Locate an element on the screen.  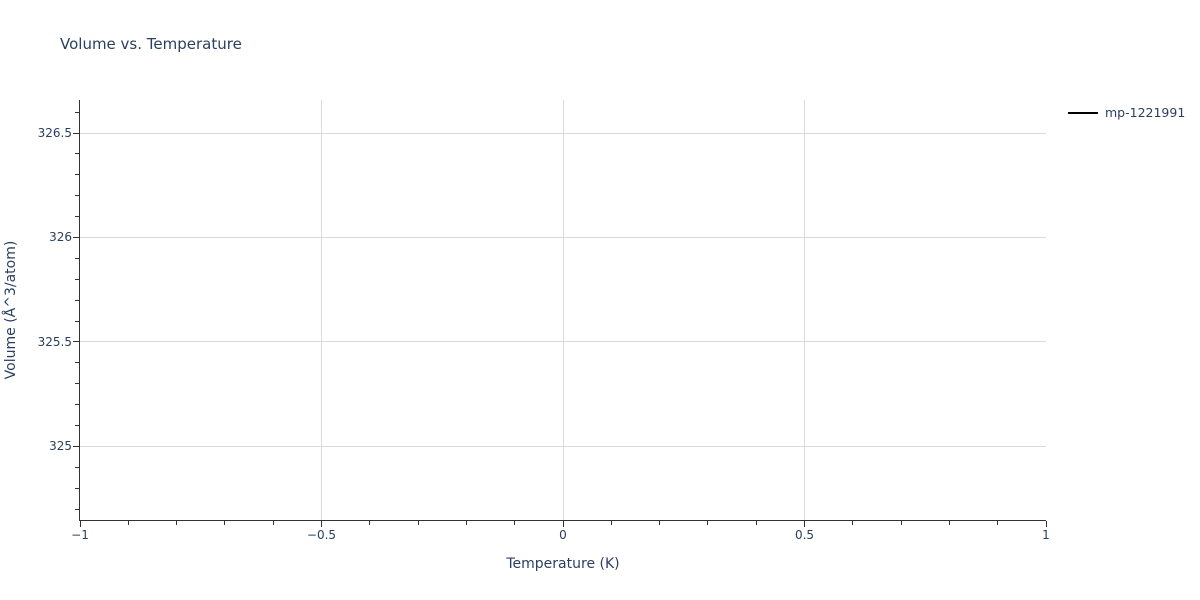
x-axis-title: Temperature (K) is located at coordinates (563, 564).